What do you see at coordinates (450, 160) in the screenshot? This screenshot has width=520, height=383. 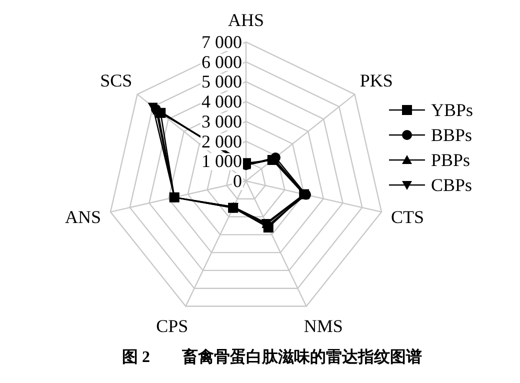 I see `legend-label: PBPs` at bounding box center [450, 160].